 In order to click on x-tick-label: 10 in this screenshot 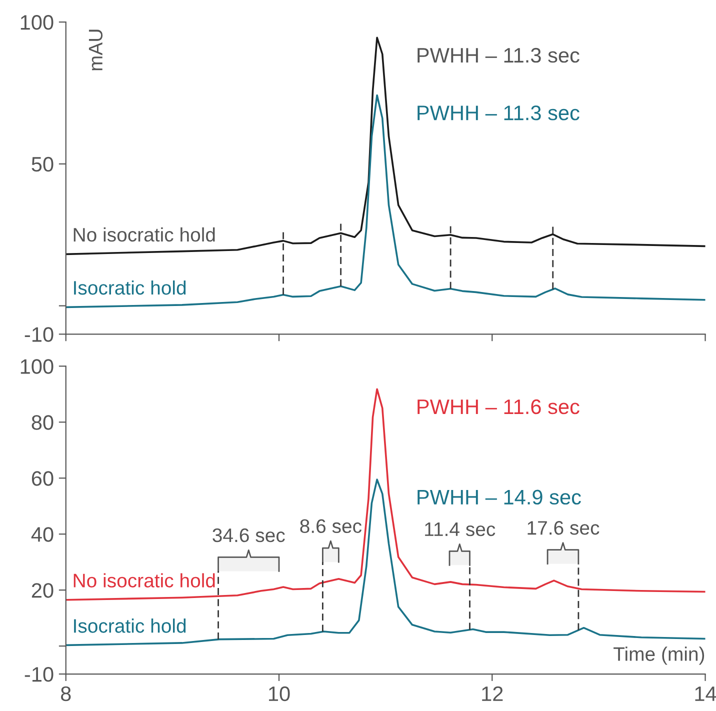, I will do `click(279, 694)`.